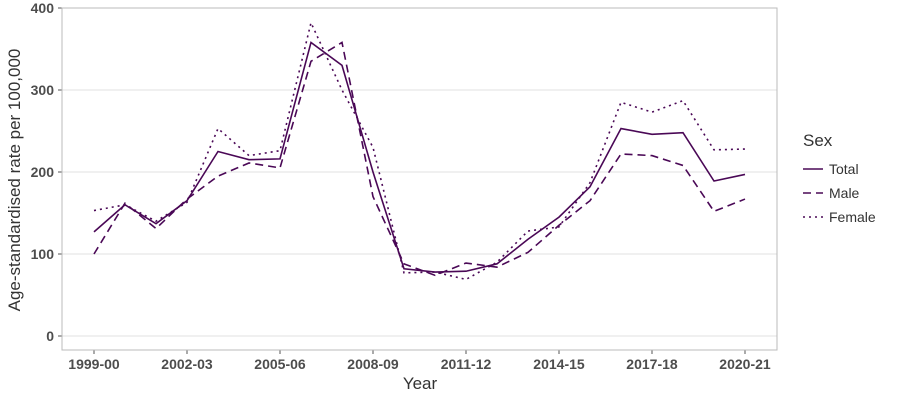 The width and height of the screenshot is (900, 400). I want to click on x-tick-label: 2002-03, so click(187, 364).